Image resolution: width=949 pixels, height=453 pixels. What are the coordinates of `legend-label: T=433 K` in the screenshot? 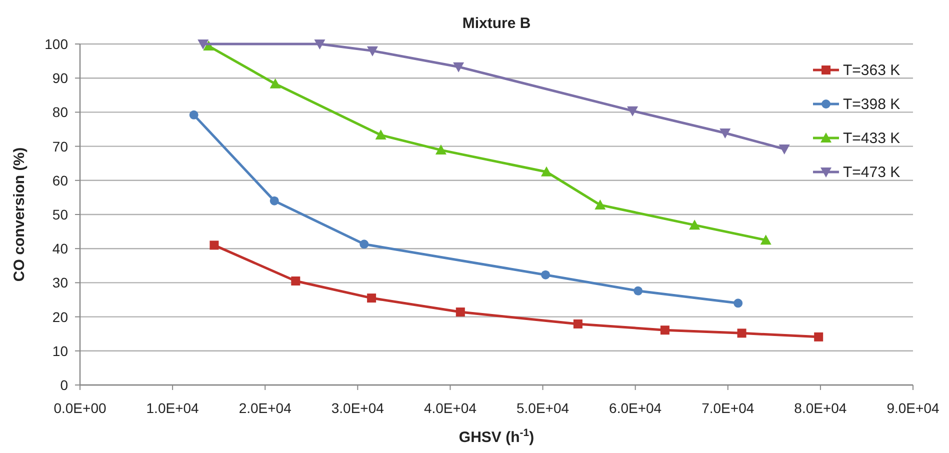 It's located at (871, 138).